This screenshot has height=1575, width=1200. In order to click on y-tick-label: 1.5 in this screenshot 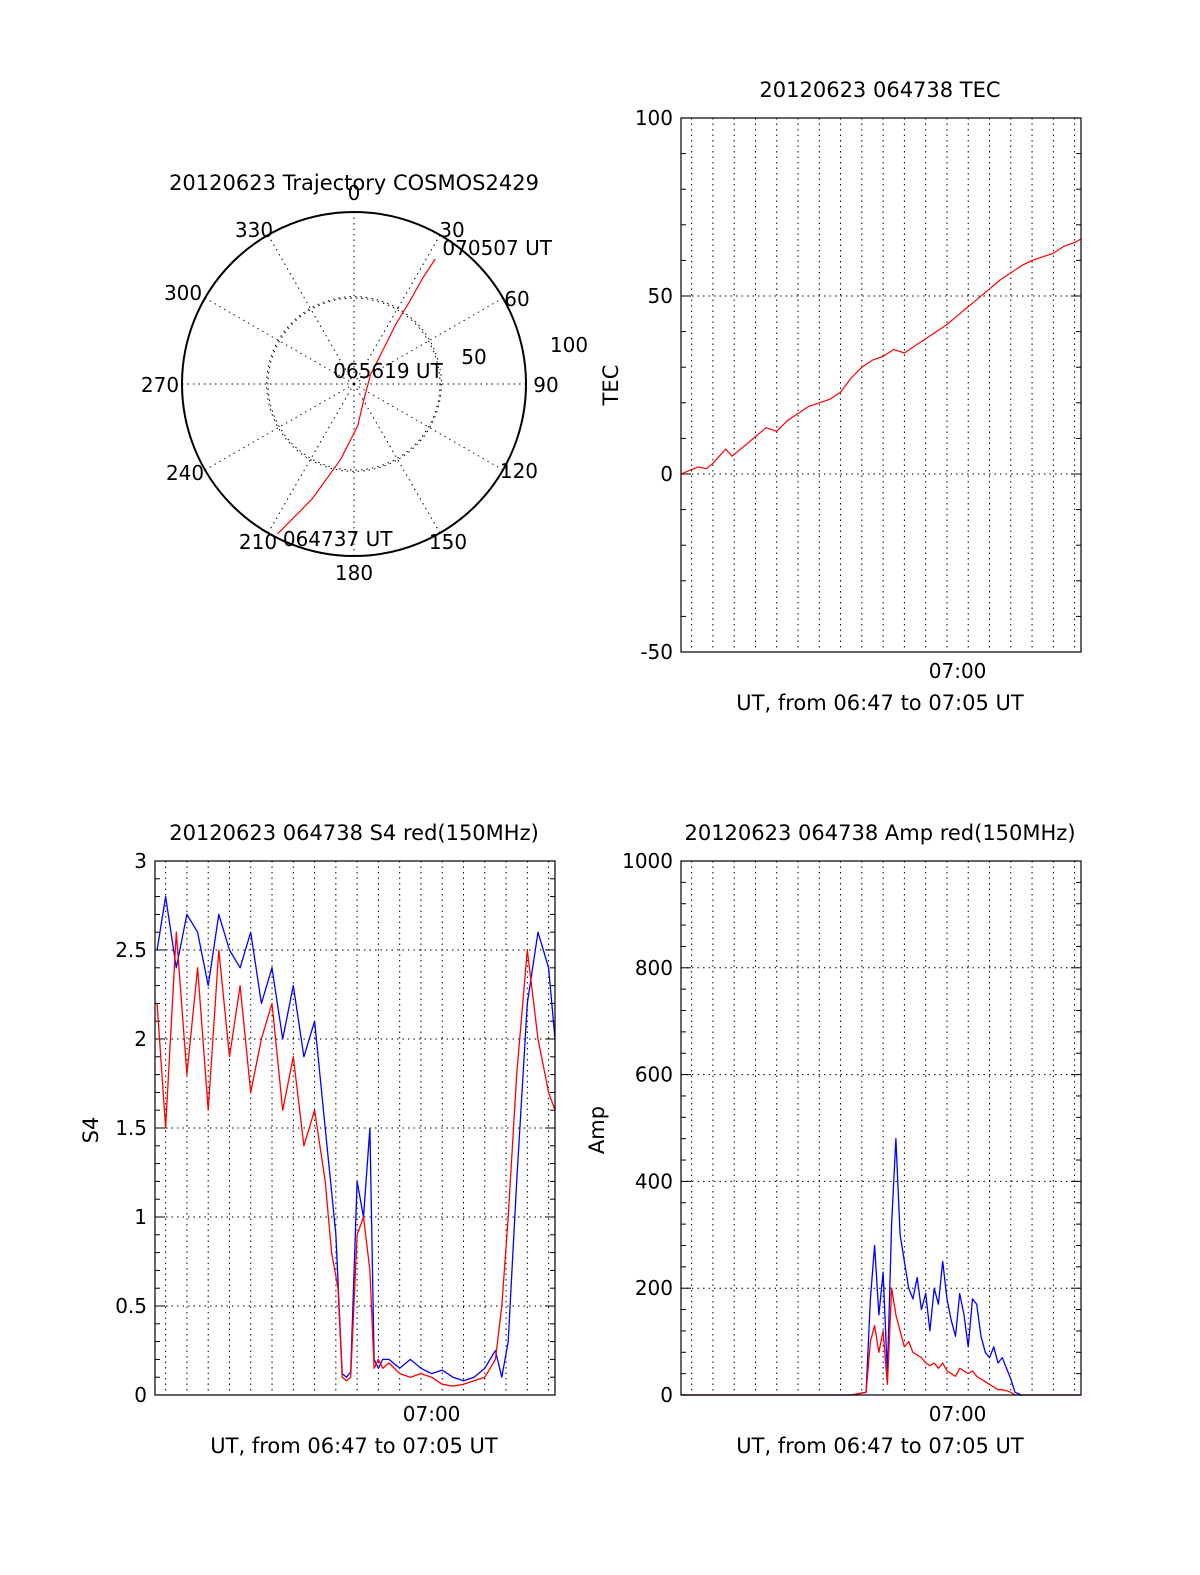, I will do `click(131, 1128)`.